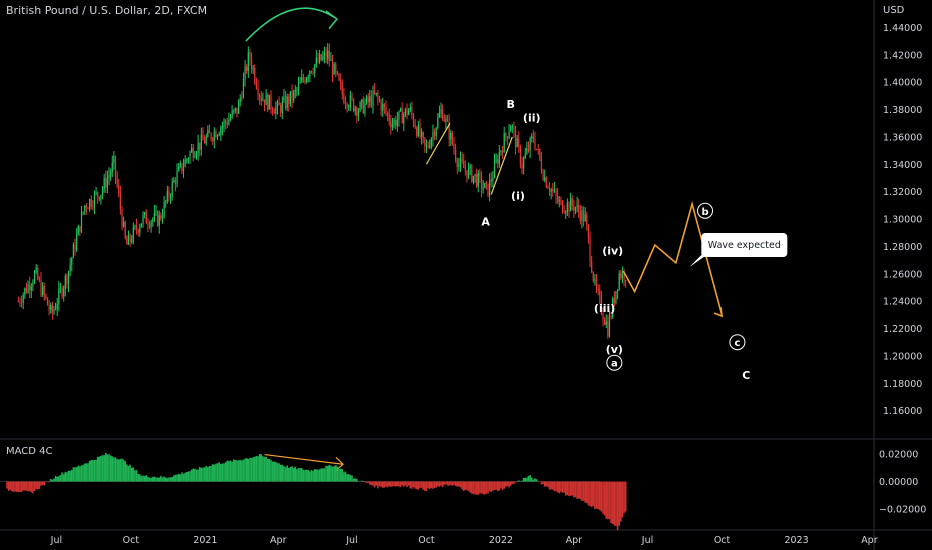 The height and width of the screenshot is (550, 932). What do you see at coordinates (902, 247) in the screenshot?
I see `price-tick-label: 1.28000` at bounding box center [902, 247].